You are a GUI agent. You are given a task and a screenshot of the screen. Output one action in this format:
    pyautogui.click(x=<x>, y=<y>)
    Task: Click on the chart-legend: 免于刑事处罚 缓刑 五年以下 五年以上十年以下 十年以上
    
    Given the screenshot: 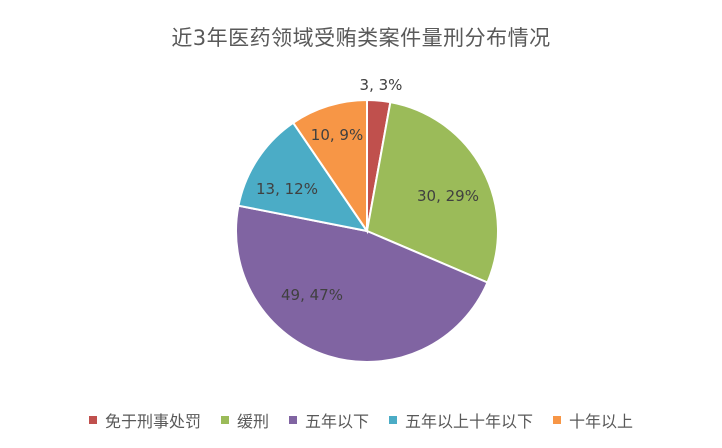 What is the action you would take?
    pyautogui.click(x=361, y=420)
    